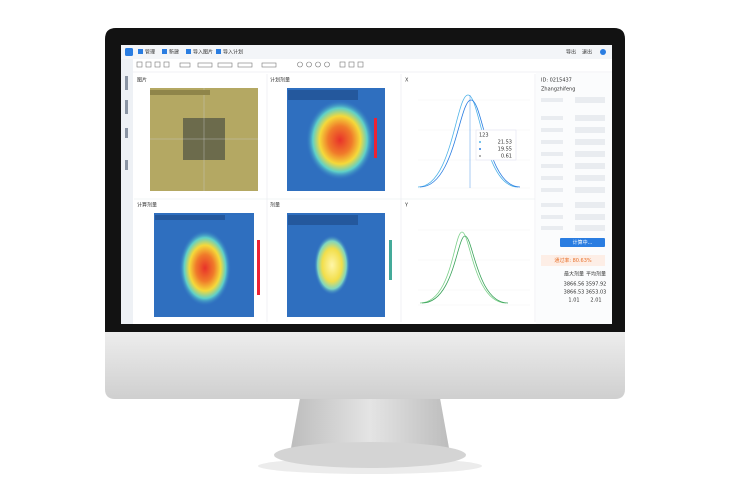 The width and height of the screenshot is (730, 502). I want to click on avatar, so click(603, 52).